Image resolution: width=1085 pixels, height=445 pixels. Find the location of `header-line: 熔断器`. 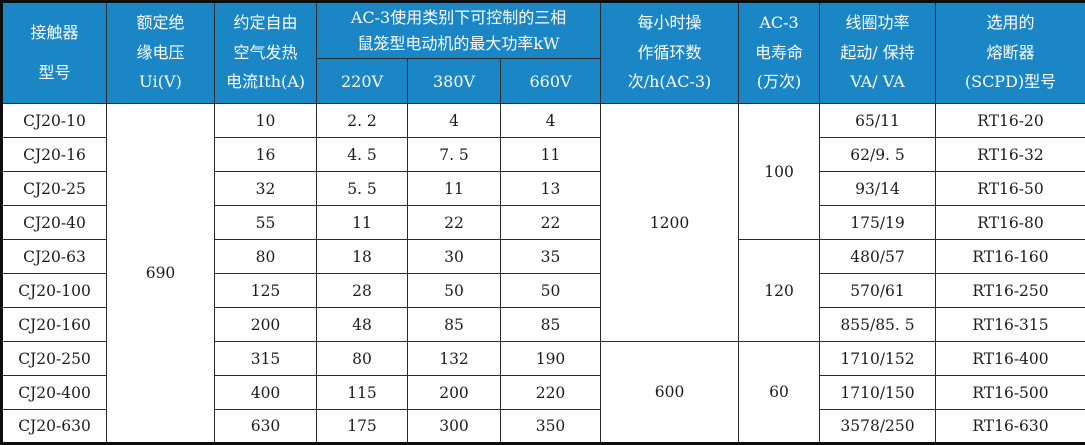

header-line: 熔断器 is located at coordinates (1010, 53).